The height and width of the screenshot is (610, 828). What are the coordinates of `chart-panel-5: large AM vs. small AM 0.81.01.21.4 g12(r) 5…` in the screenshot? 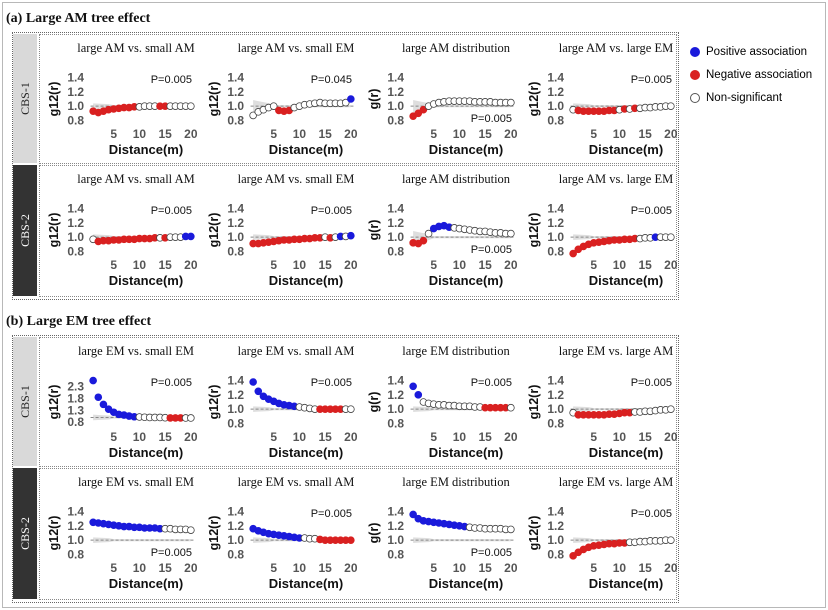 It's located at (122, 230).